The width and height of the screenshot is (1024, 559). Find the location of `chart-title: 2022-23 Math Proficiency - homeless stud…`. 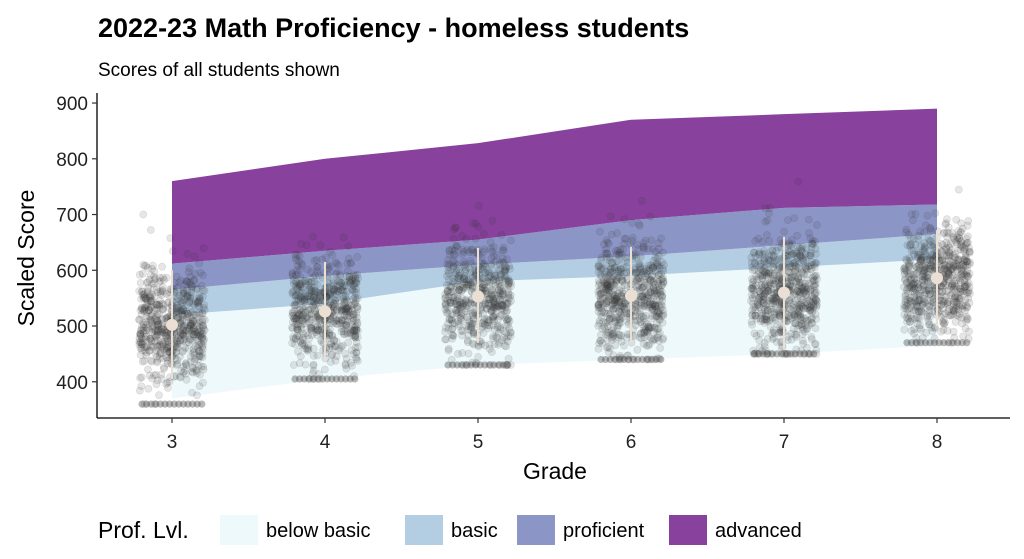

chart-title: 2022-23 Math Proficiency - homeless stud… is located at coordinates (393, 28).